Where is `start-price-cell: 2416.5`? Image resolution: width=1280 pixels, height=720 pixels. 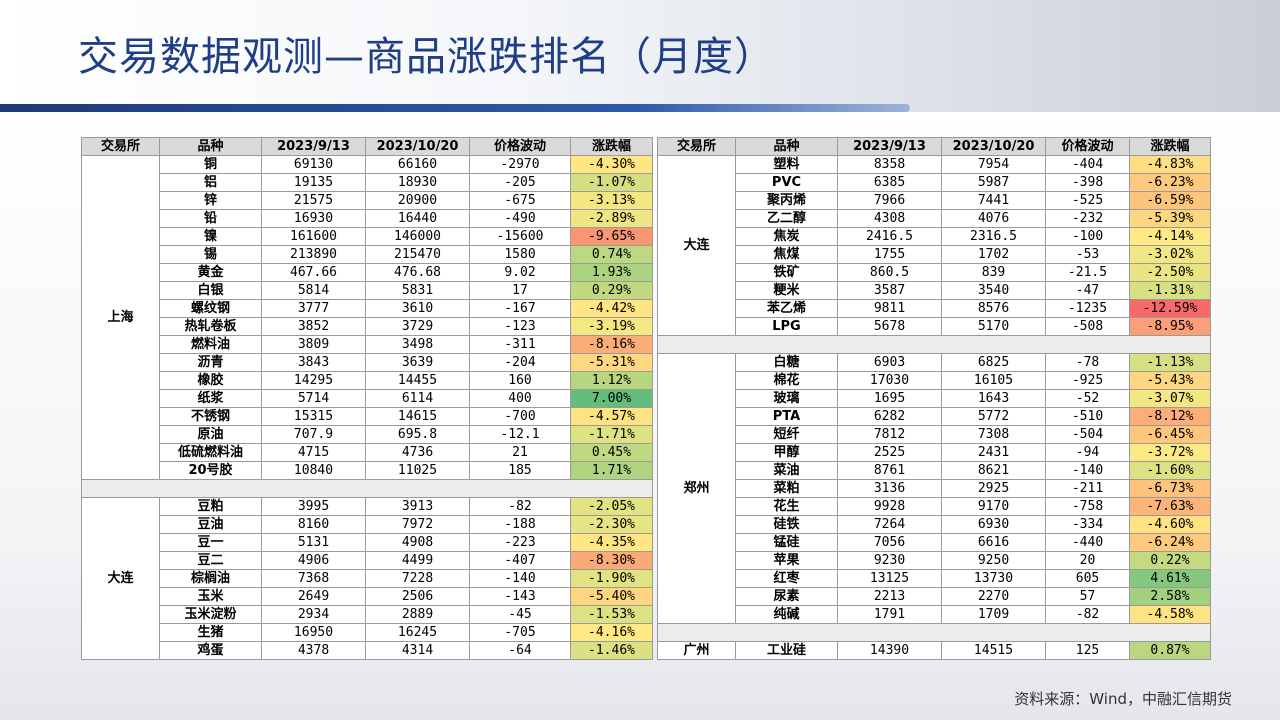 start-price-cell: 2416.5 is located at coordinates (889, 236).